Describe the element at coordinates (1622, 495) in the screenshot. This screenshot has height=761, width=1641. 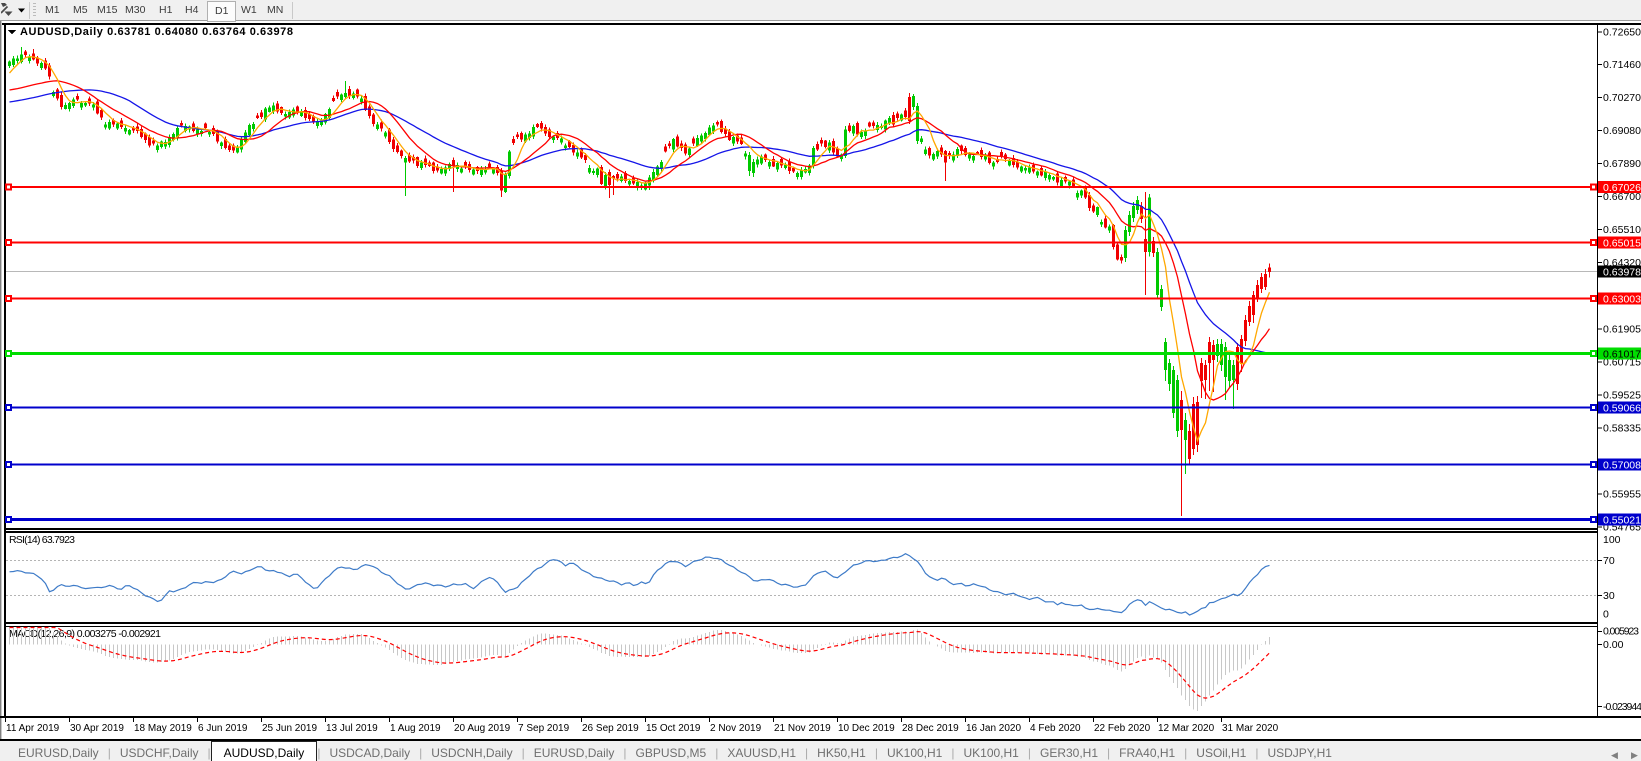
I see `svg-text: 0.55955` at that location.